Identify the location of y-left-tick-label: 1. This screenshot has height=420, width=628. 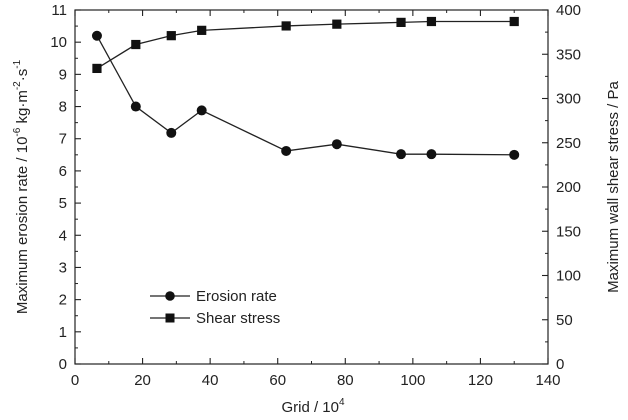
(63, 332).